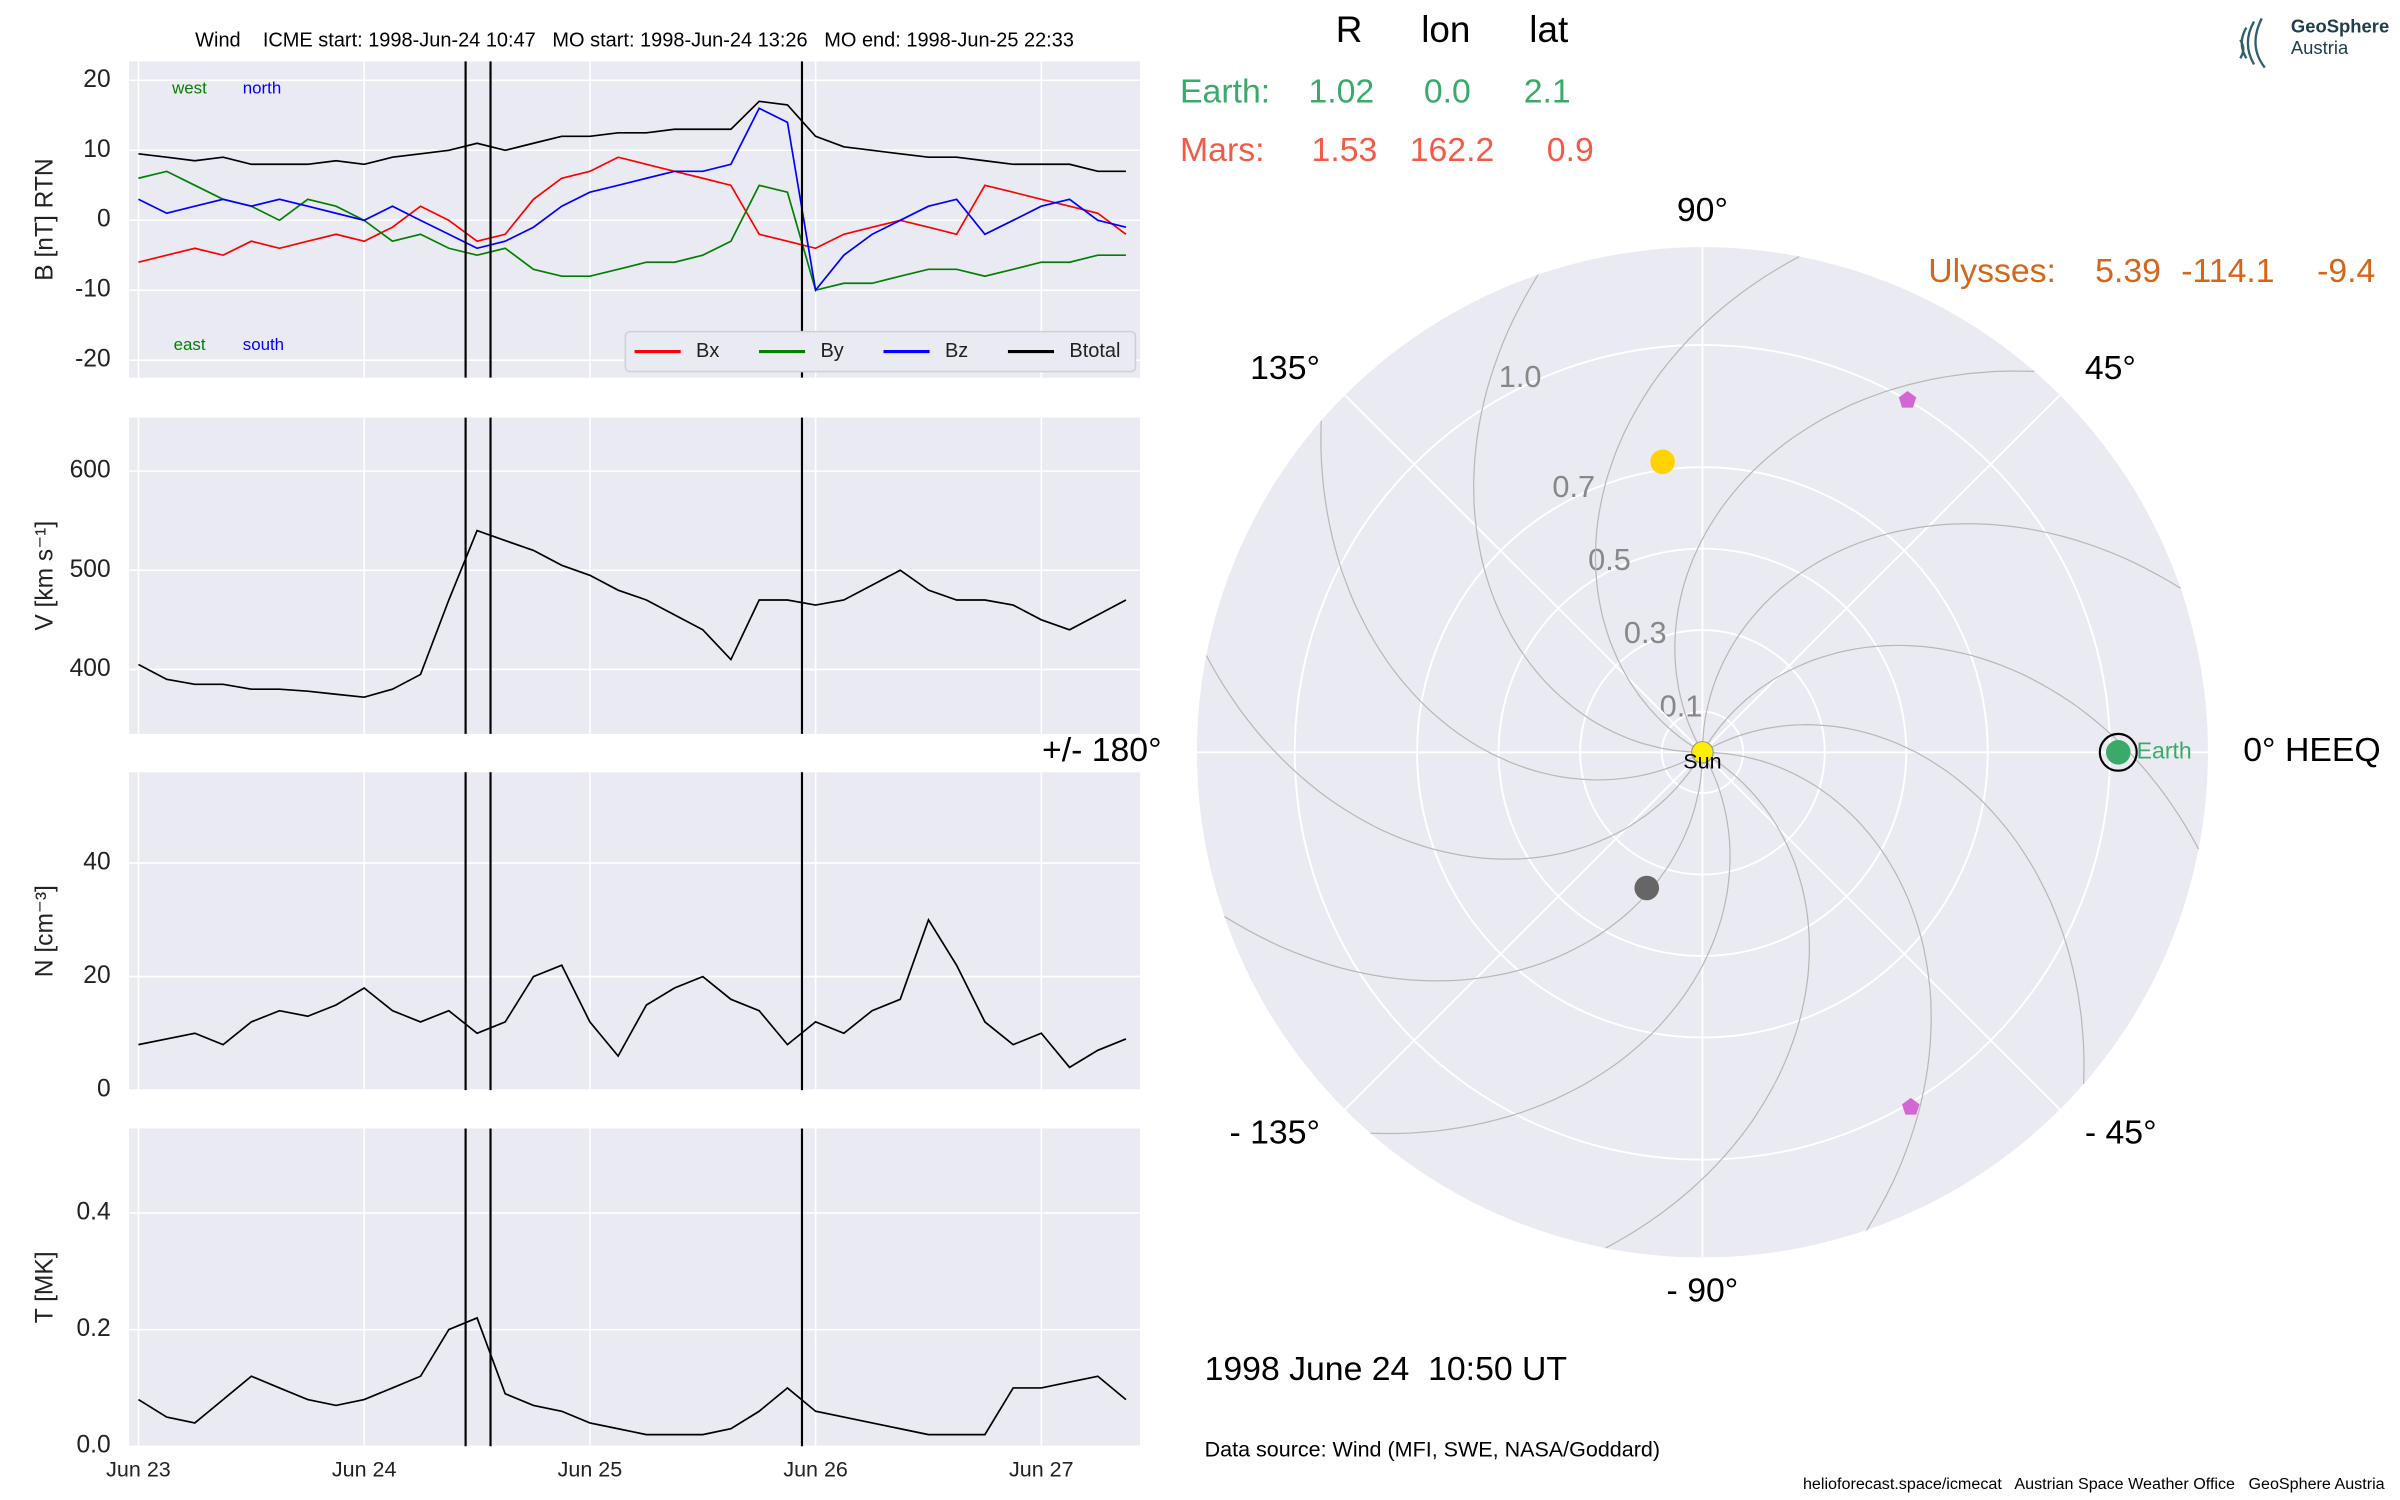 Image resolution: width=2400 pixels, height=1500 pixels. What do you see at coordinates (1703, 1291) in the screenshot?
I see `theta-tick-label: - 90°` at bounding box center [1703, 1291].